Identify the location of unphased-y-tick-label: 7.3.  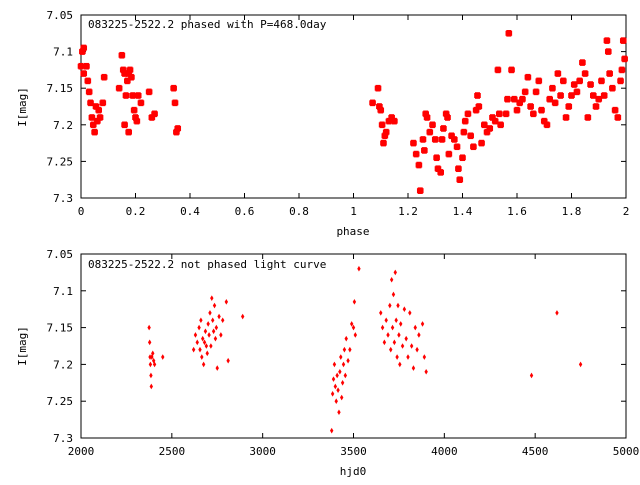
(63, 438).